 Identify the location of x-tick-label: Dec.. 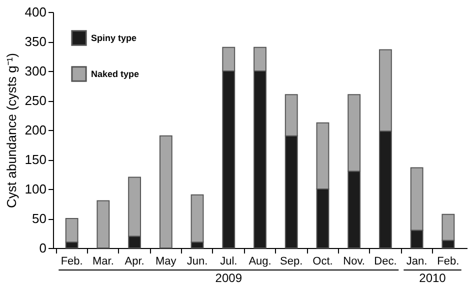
(385, 262).